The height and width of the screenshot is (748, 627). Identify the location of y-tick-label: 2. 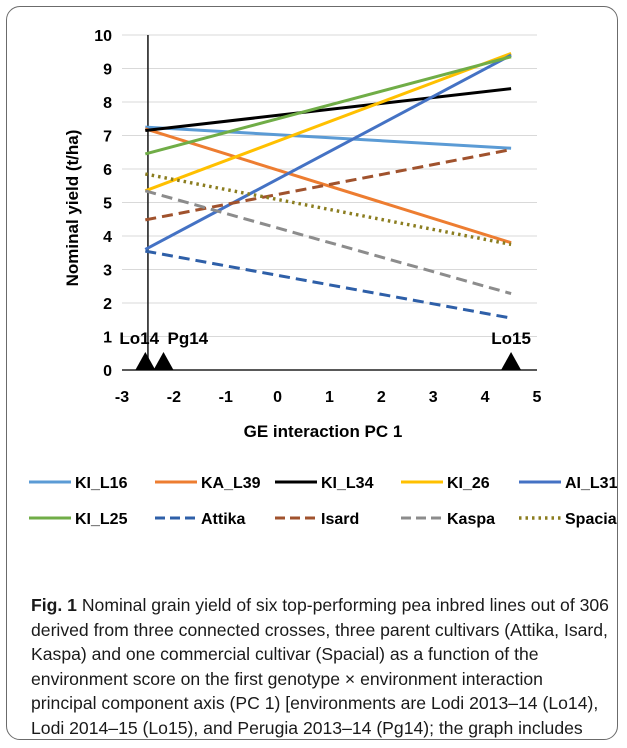
(107, 304).